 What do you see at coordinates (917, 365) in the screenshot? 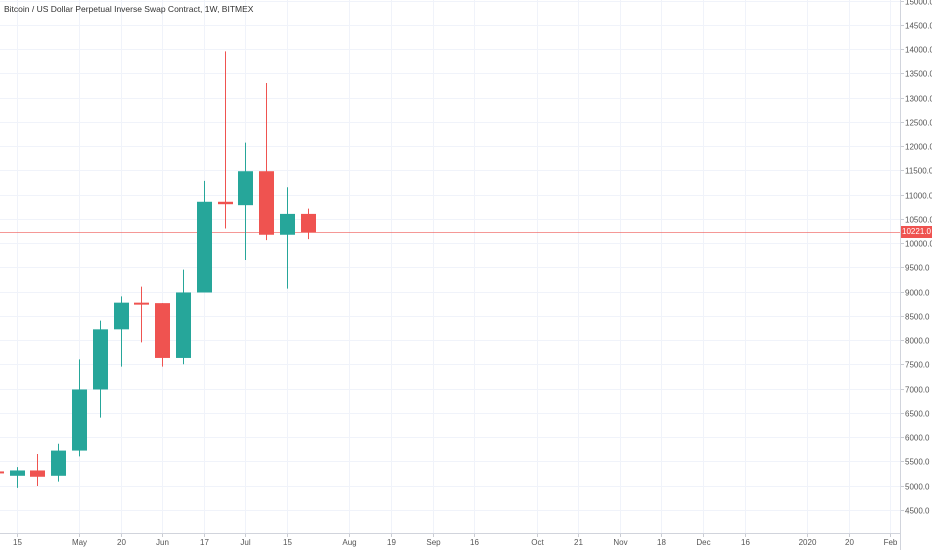
I see `y-tick-label: 7500.0` at bounding box center [917, 365].